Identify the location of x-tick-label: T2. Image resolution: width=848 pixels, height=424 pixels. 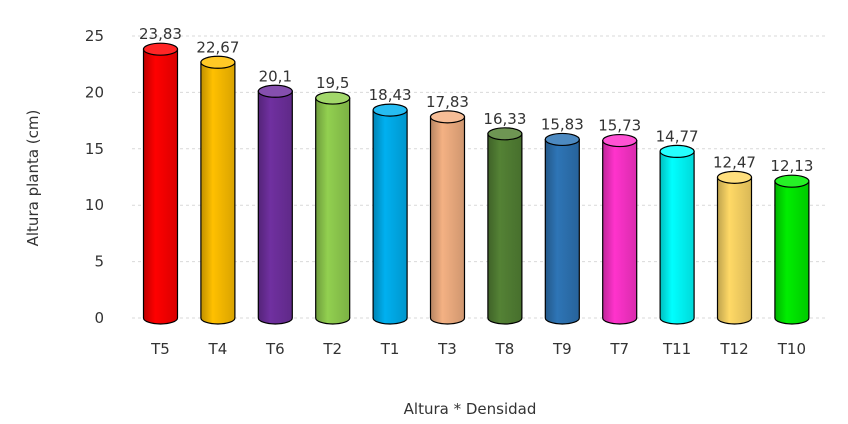
(332, 349).